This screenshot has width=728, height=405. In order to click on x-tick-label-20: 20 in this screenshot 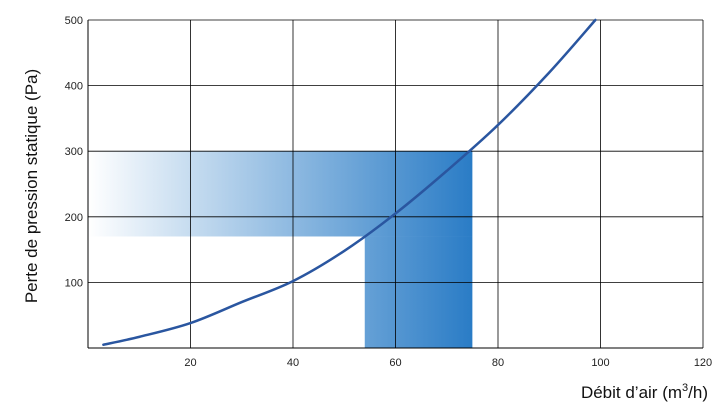, I will do `click(190, 363)`.